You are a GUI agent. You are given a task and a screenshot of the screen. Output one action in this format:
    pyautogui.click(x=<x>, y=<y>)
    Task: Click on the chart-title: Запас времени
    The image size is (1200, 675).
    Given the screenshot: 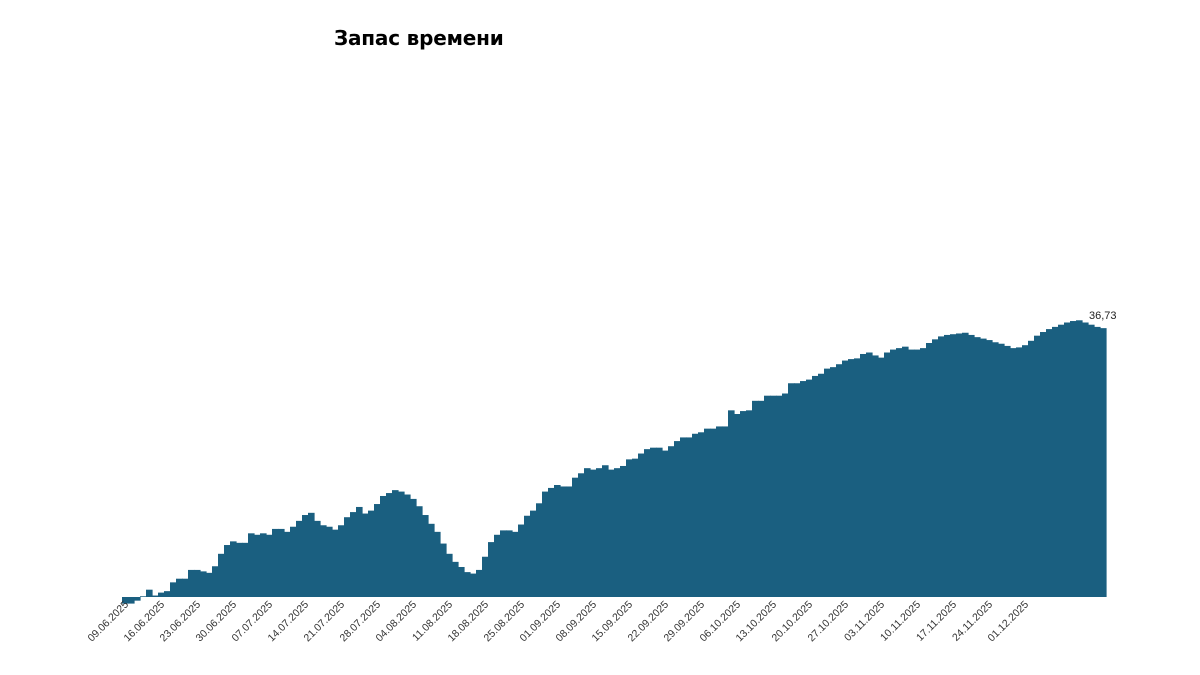 What is the action you would take?
    pyautogui.click(x=419, y=38)
    